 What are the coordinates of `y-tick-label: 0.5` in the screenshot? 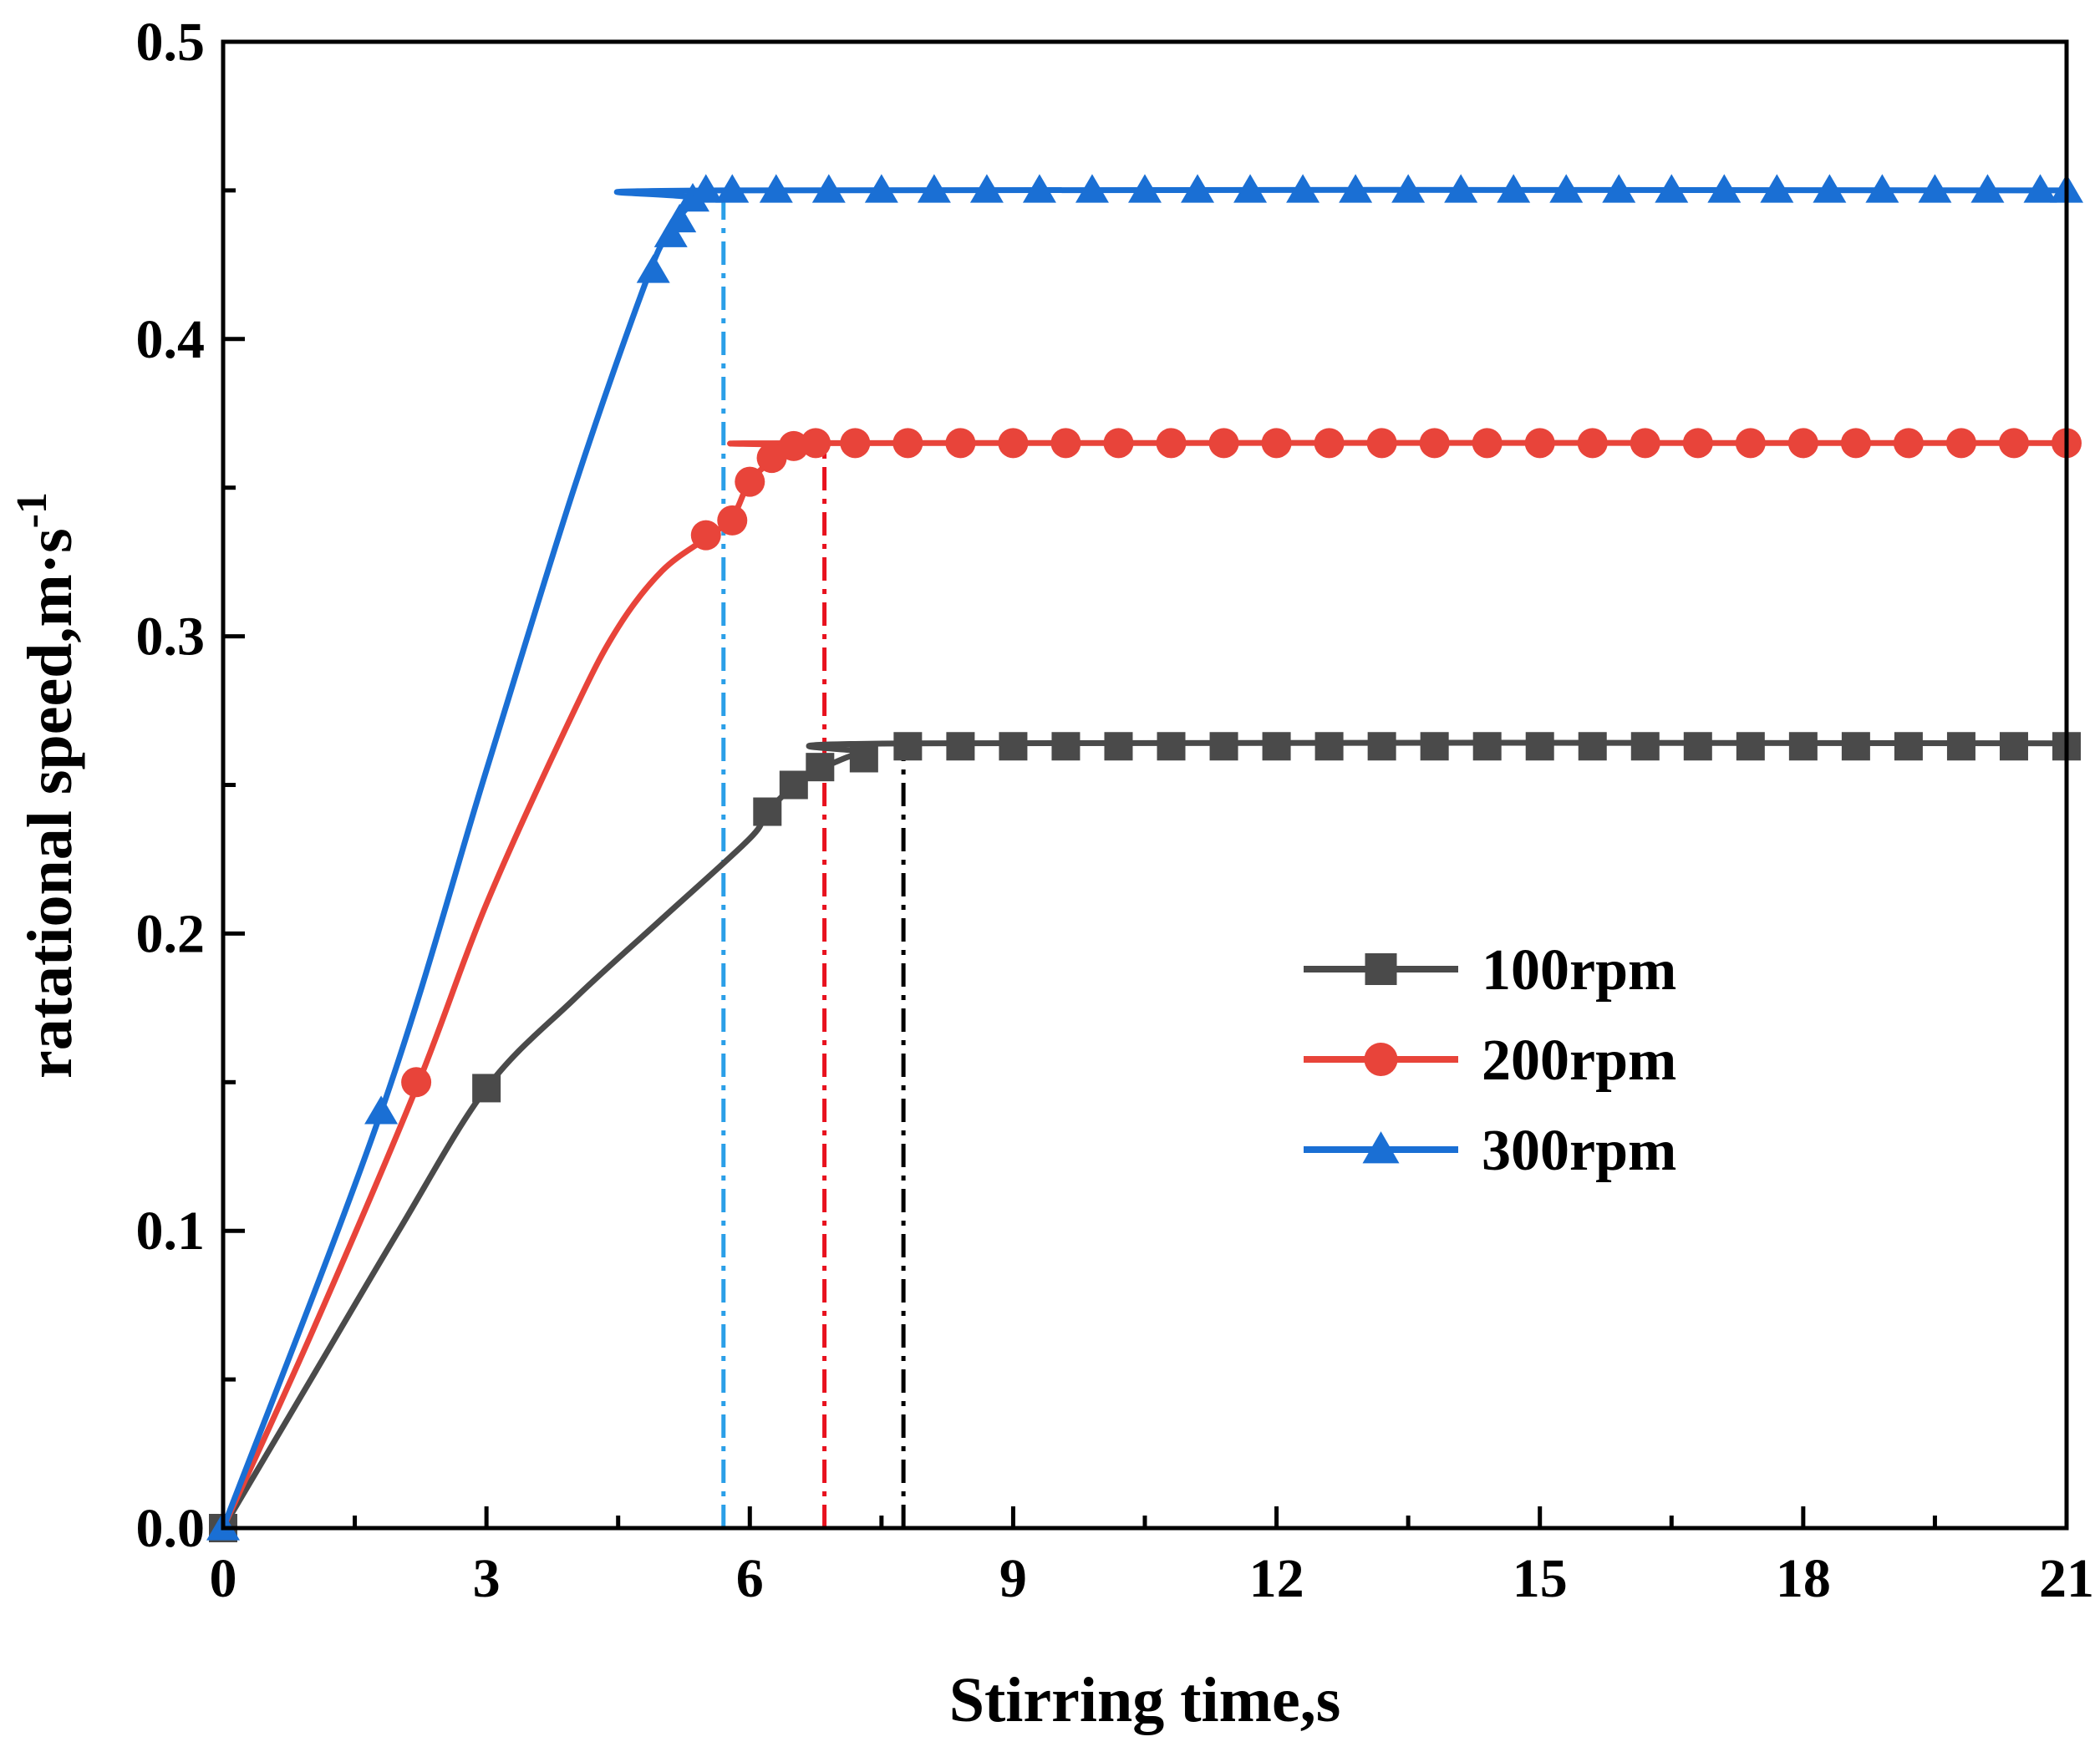 It's located at (171, 43).